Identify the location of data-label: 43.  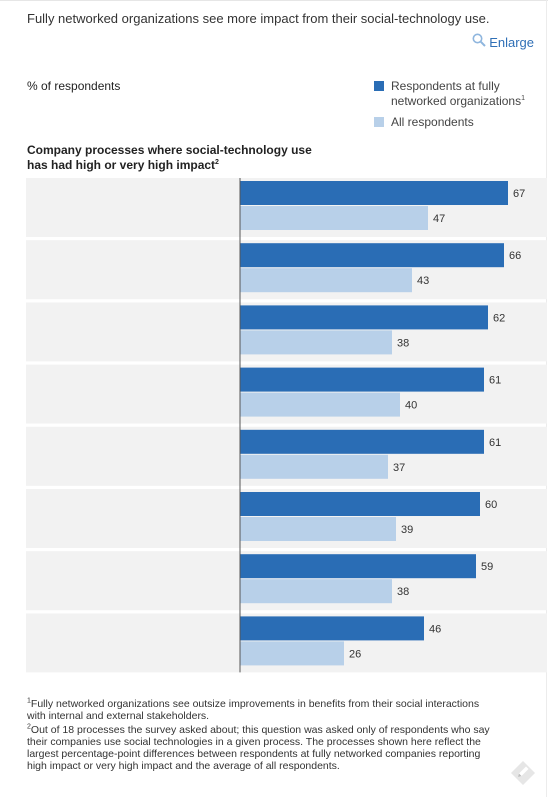
(423, 281).